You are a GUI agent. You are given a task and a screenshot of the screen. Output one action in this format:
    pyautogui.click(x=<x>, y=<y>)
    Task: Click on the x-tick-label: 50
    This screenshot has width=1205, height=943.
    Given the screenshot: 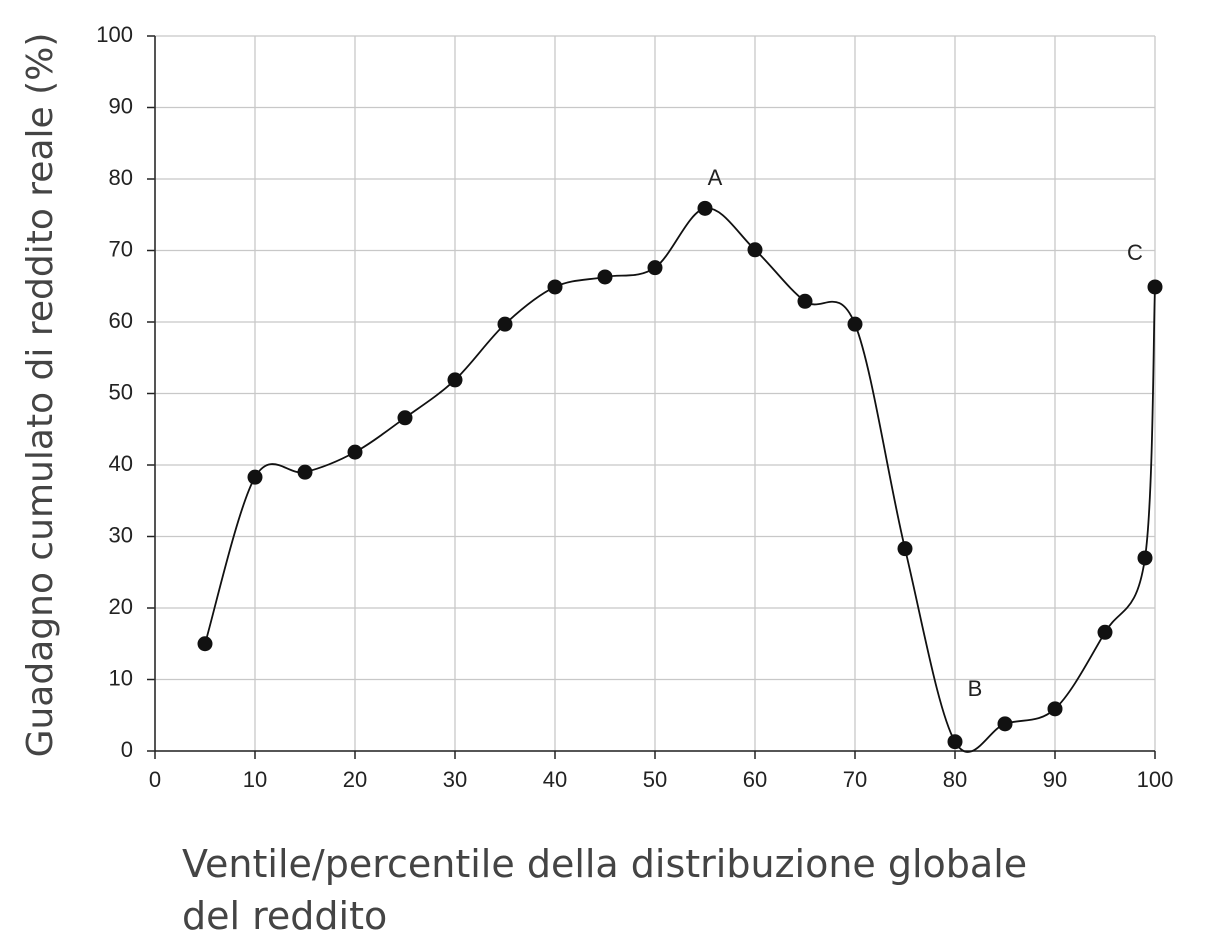 What is the action you would take?
    pyautogui.click(x=655, y=779)
    